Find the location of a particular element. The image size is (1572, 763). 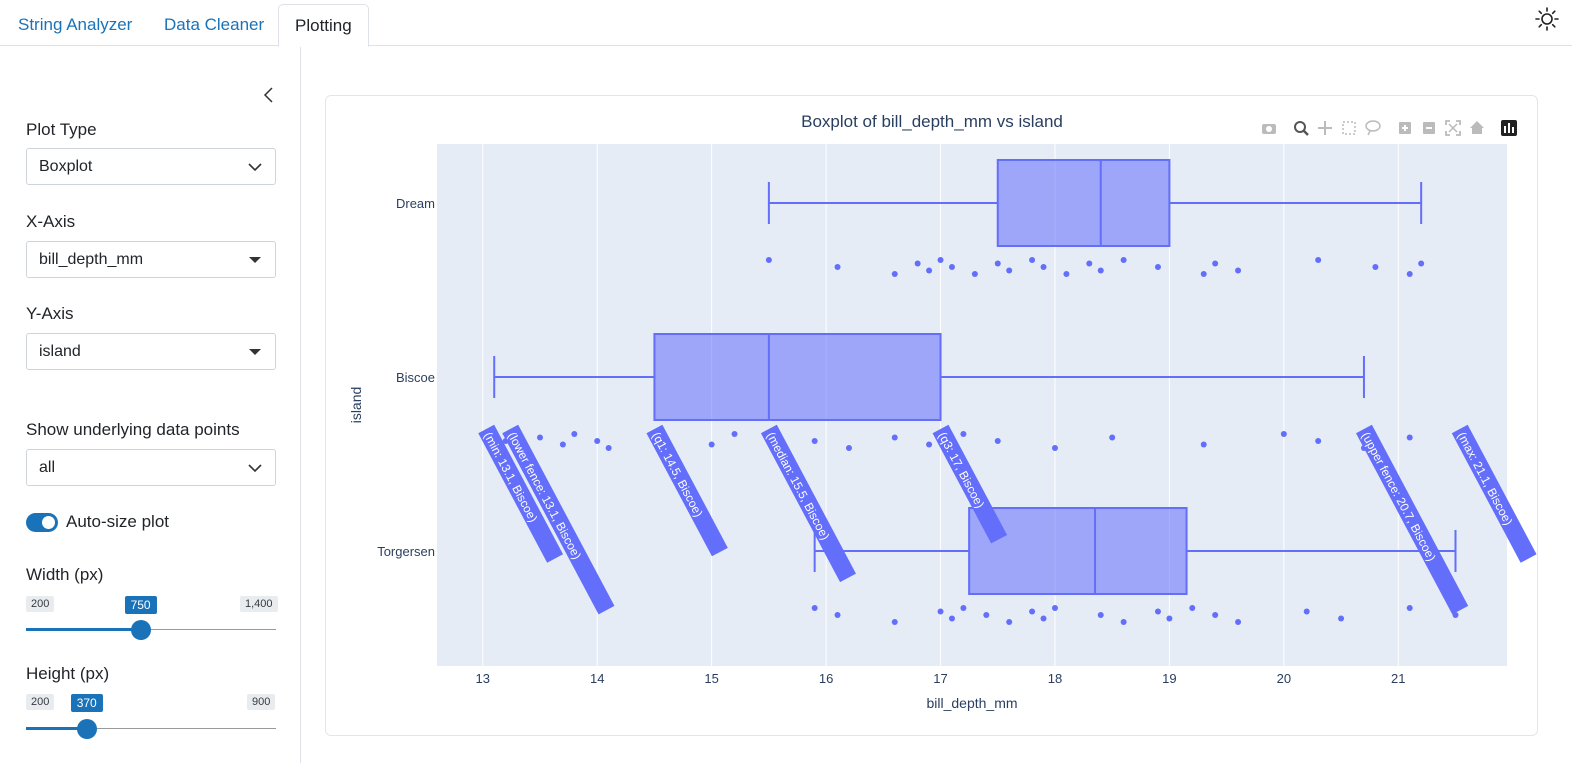

plotly-logo-icon is located at coordinates (1509, 128).